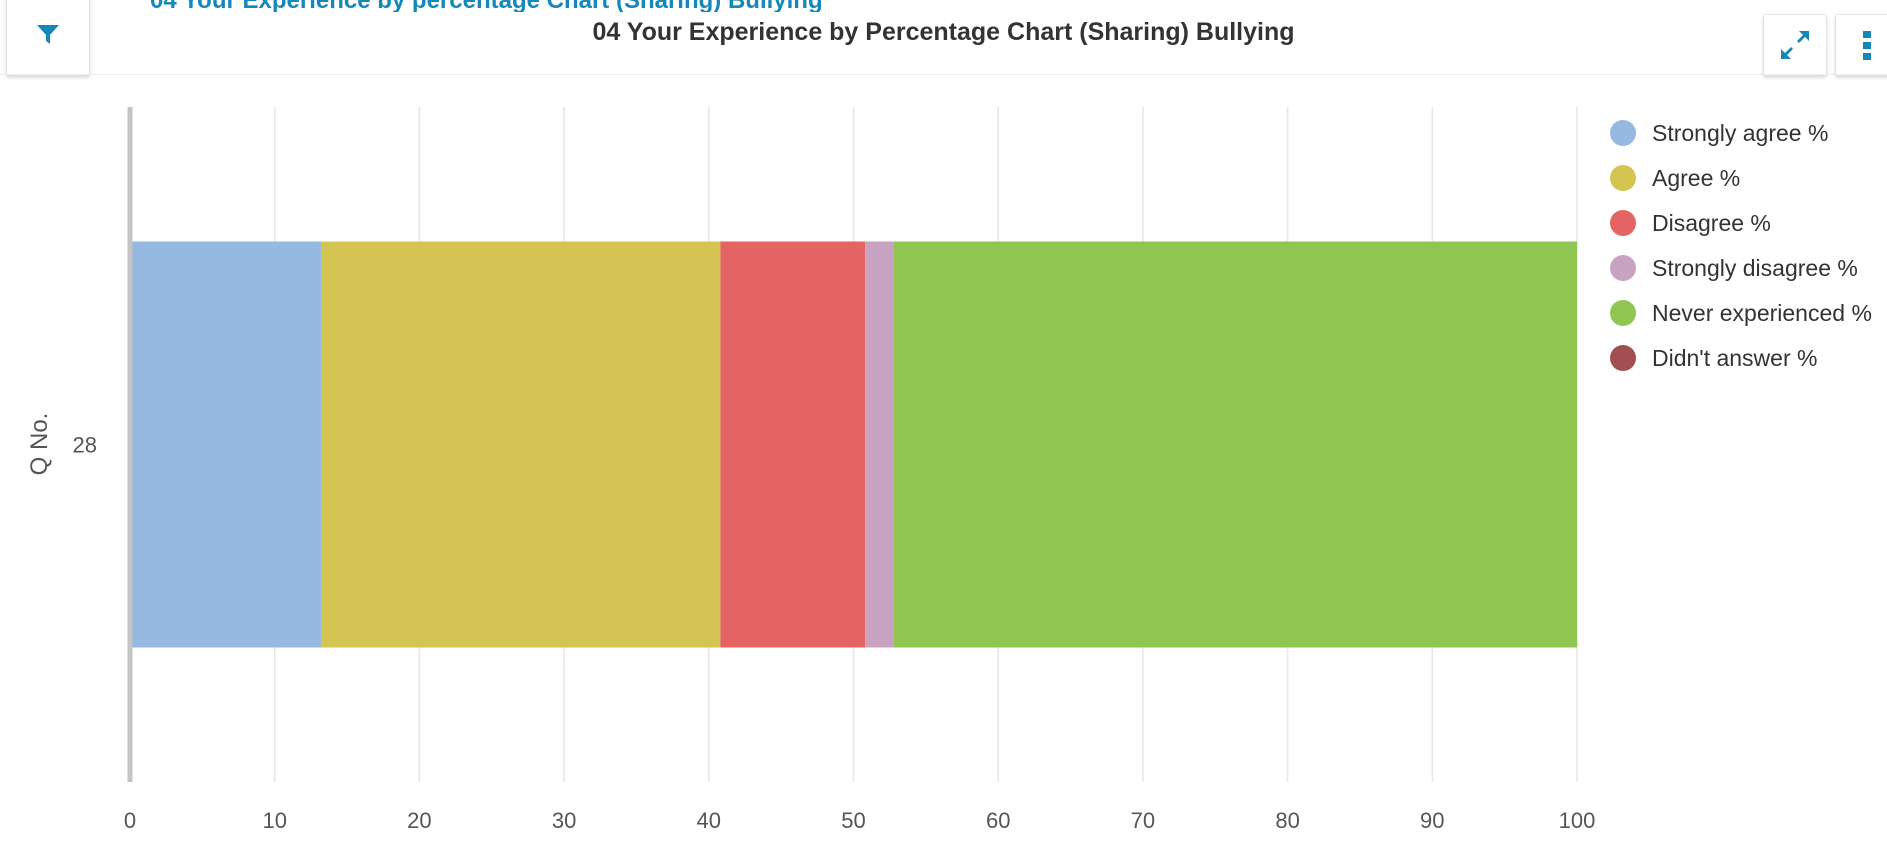 This screenshot has height=861, width=1887. I want to click on legend-label: Disagree %, so click(1711, 223).